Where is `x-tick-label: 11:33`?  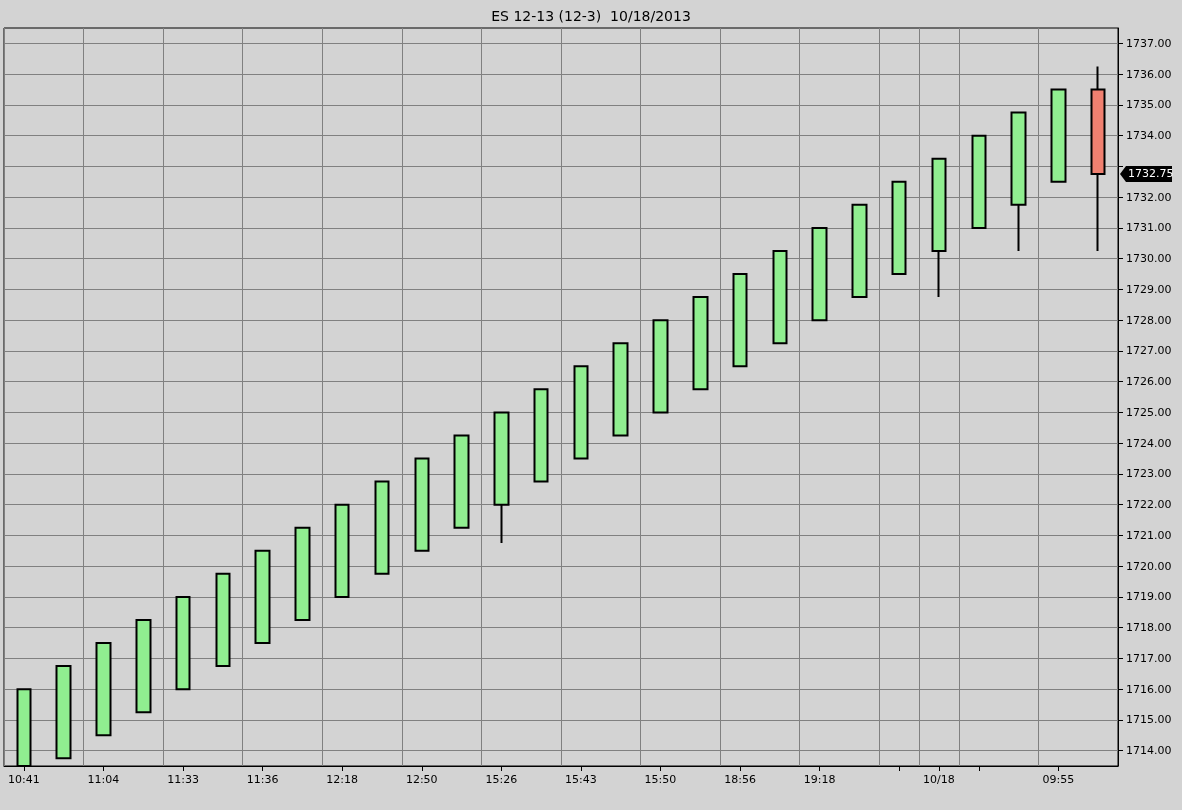 x-tick-label: 11:33 is located at coordinates (183, 779).